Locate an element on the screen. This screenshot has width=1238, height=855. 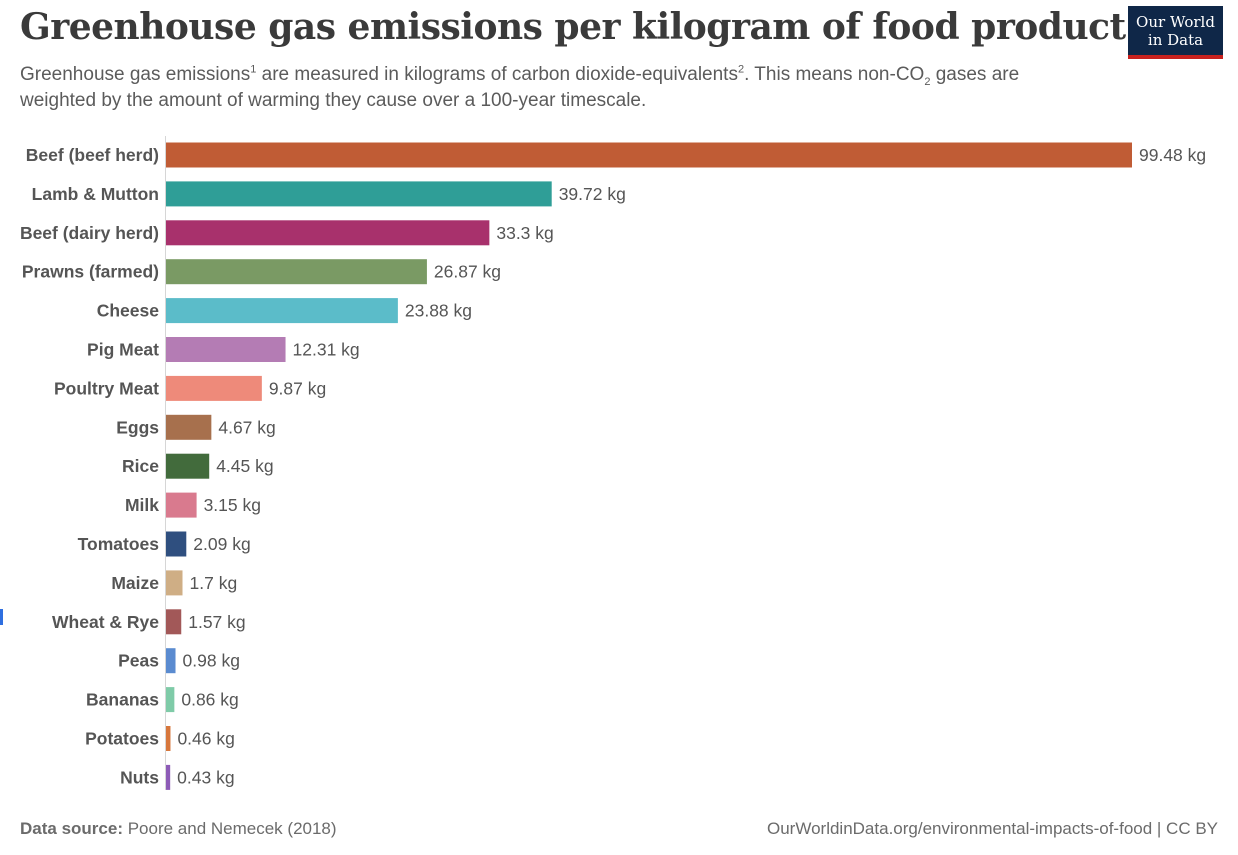
subtitle-subscript: 2 is located at coordinates (927, 81).